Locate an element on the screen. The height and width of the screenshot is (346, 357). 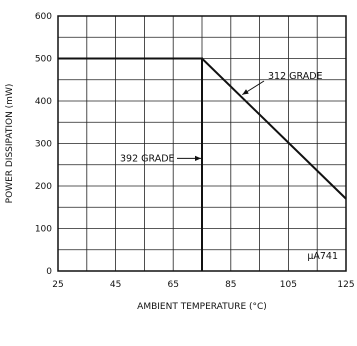
y-tick-label: 600 is located at coordinates (43, 17).